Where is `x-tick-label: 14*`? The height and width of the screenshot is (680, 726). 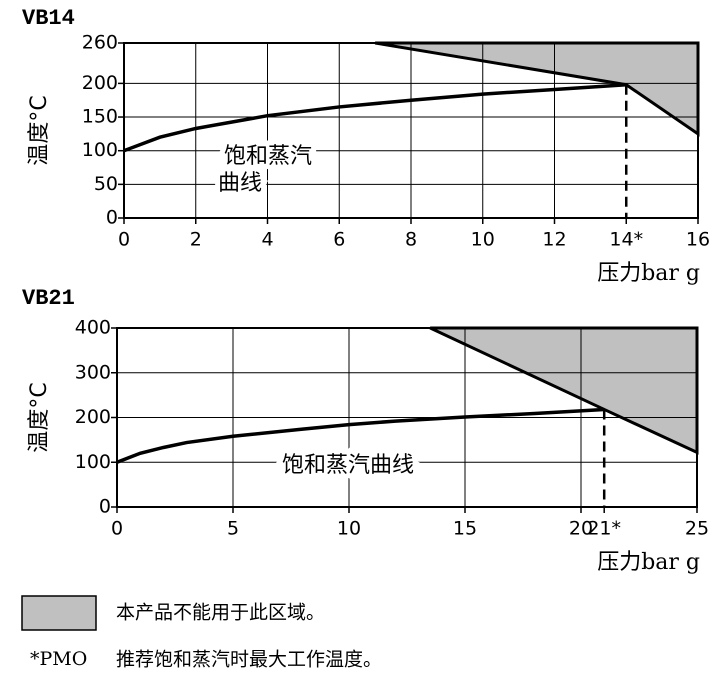 x-tick-label: 14* is located at coordinates (626, 240).